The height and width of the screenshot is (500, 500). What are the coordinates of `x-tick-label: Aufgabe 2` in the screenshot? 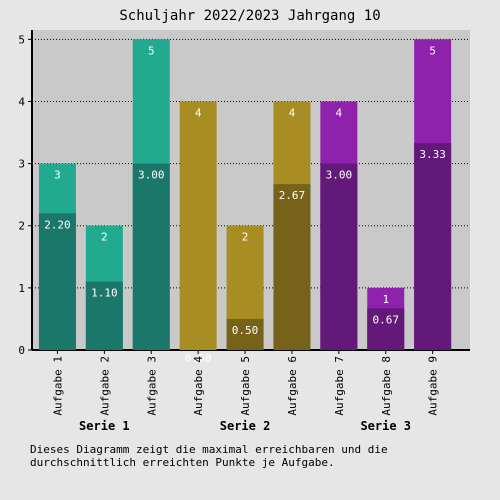 It's located at (104, 386).